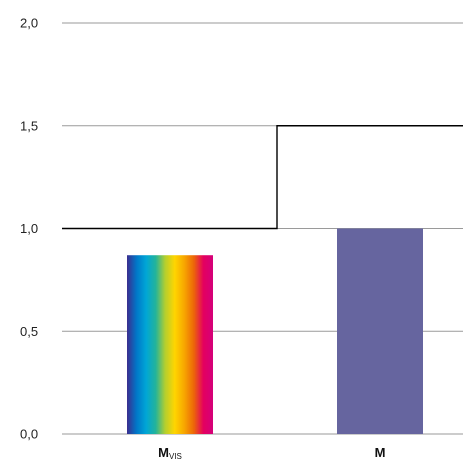 This screenshot has width=463, height=460. What do you see at coordinates (271, 452) in the screenshot?
I see `x-axis-categories: MVIS M` at bounding box center [271, 452].